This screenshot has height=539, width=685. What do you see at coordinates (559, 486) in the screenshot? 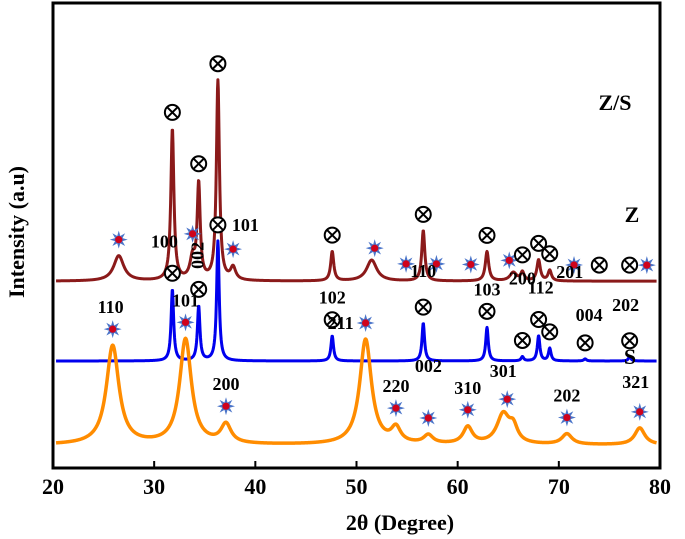
I see `x-tick-label: 70` at bounding box center [559, 486].